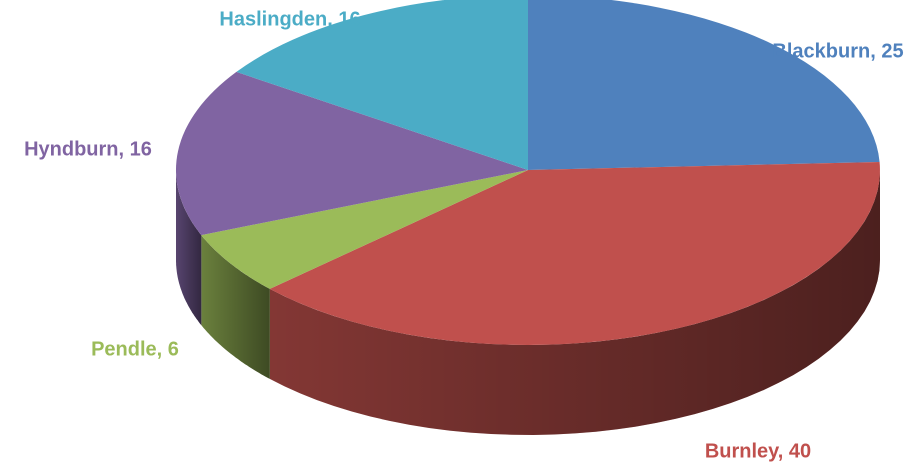  Describe the element at coordinates (88, 149) in the screenshot. I see `data-label: Hyndburn, 16` at that location.